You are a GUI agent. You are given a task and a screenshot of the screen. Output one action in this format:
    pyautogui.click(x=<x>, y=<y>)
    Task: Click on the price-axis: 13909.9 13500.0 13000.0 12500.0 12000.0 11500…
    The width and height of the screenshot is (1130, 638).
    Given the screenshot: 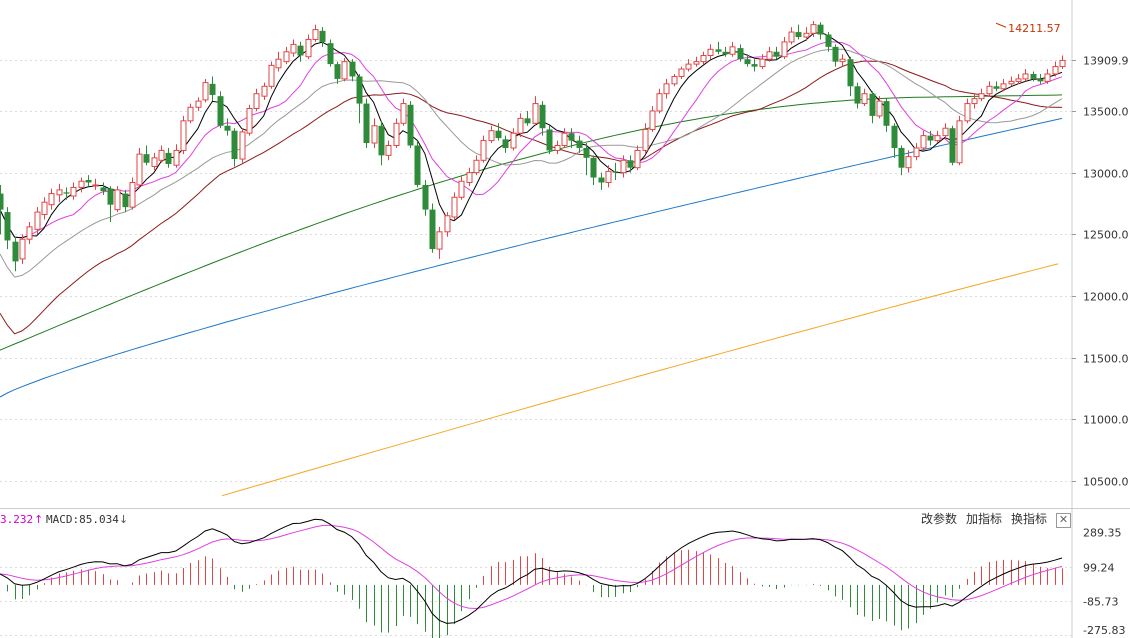 What is the action you would take?
    pyautogui.click(x=1100, y=272)
    